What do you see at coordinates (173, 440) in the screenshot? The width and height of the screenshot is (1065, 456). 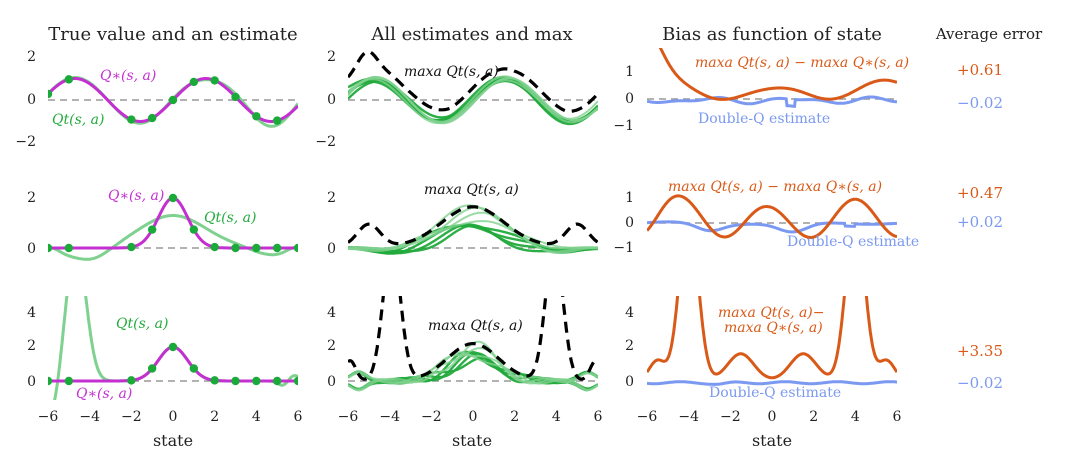 I see `x-axis-label-1: state` at bounding box center [173, 440].